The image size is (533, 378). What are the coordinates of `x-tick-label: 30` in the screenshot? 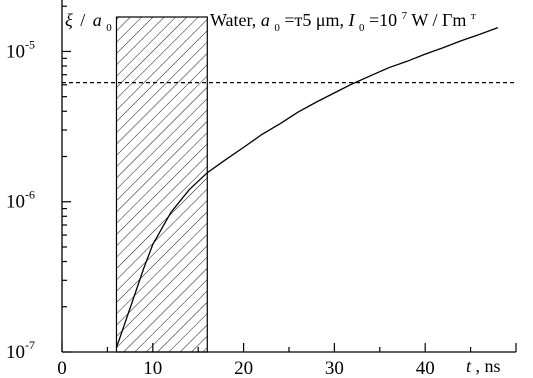 It's located at (334, 368).